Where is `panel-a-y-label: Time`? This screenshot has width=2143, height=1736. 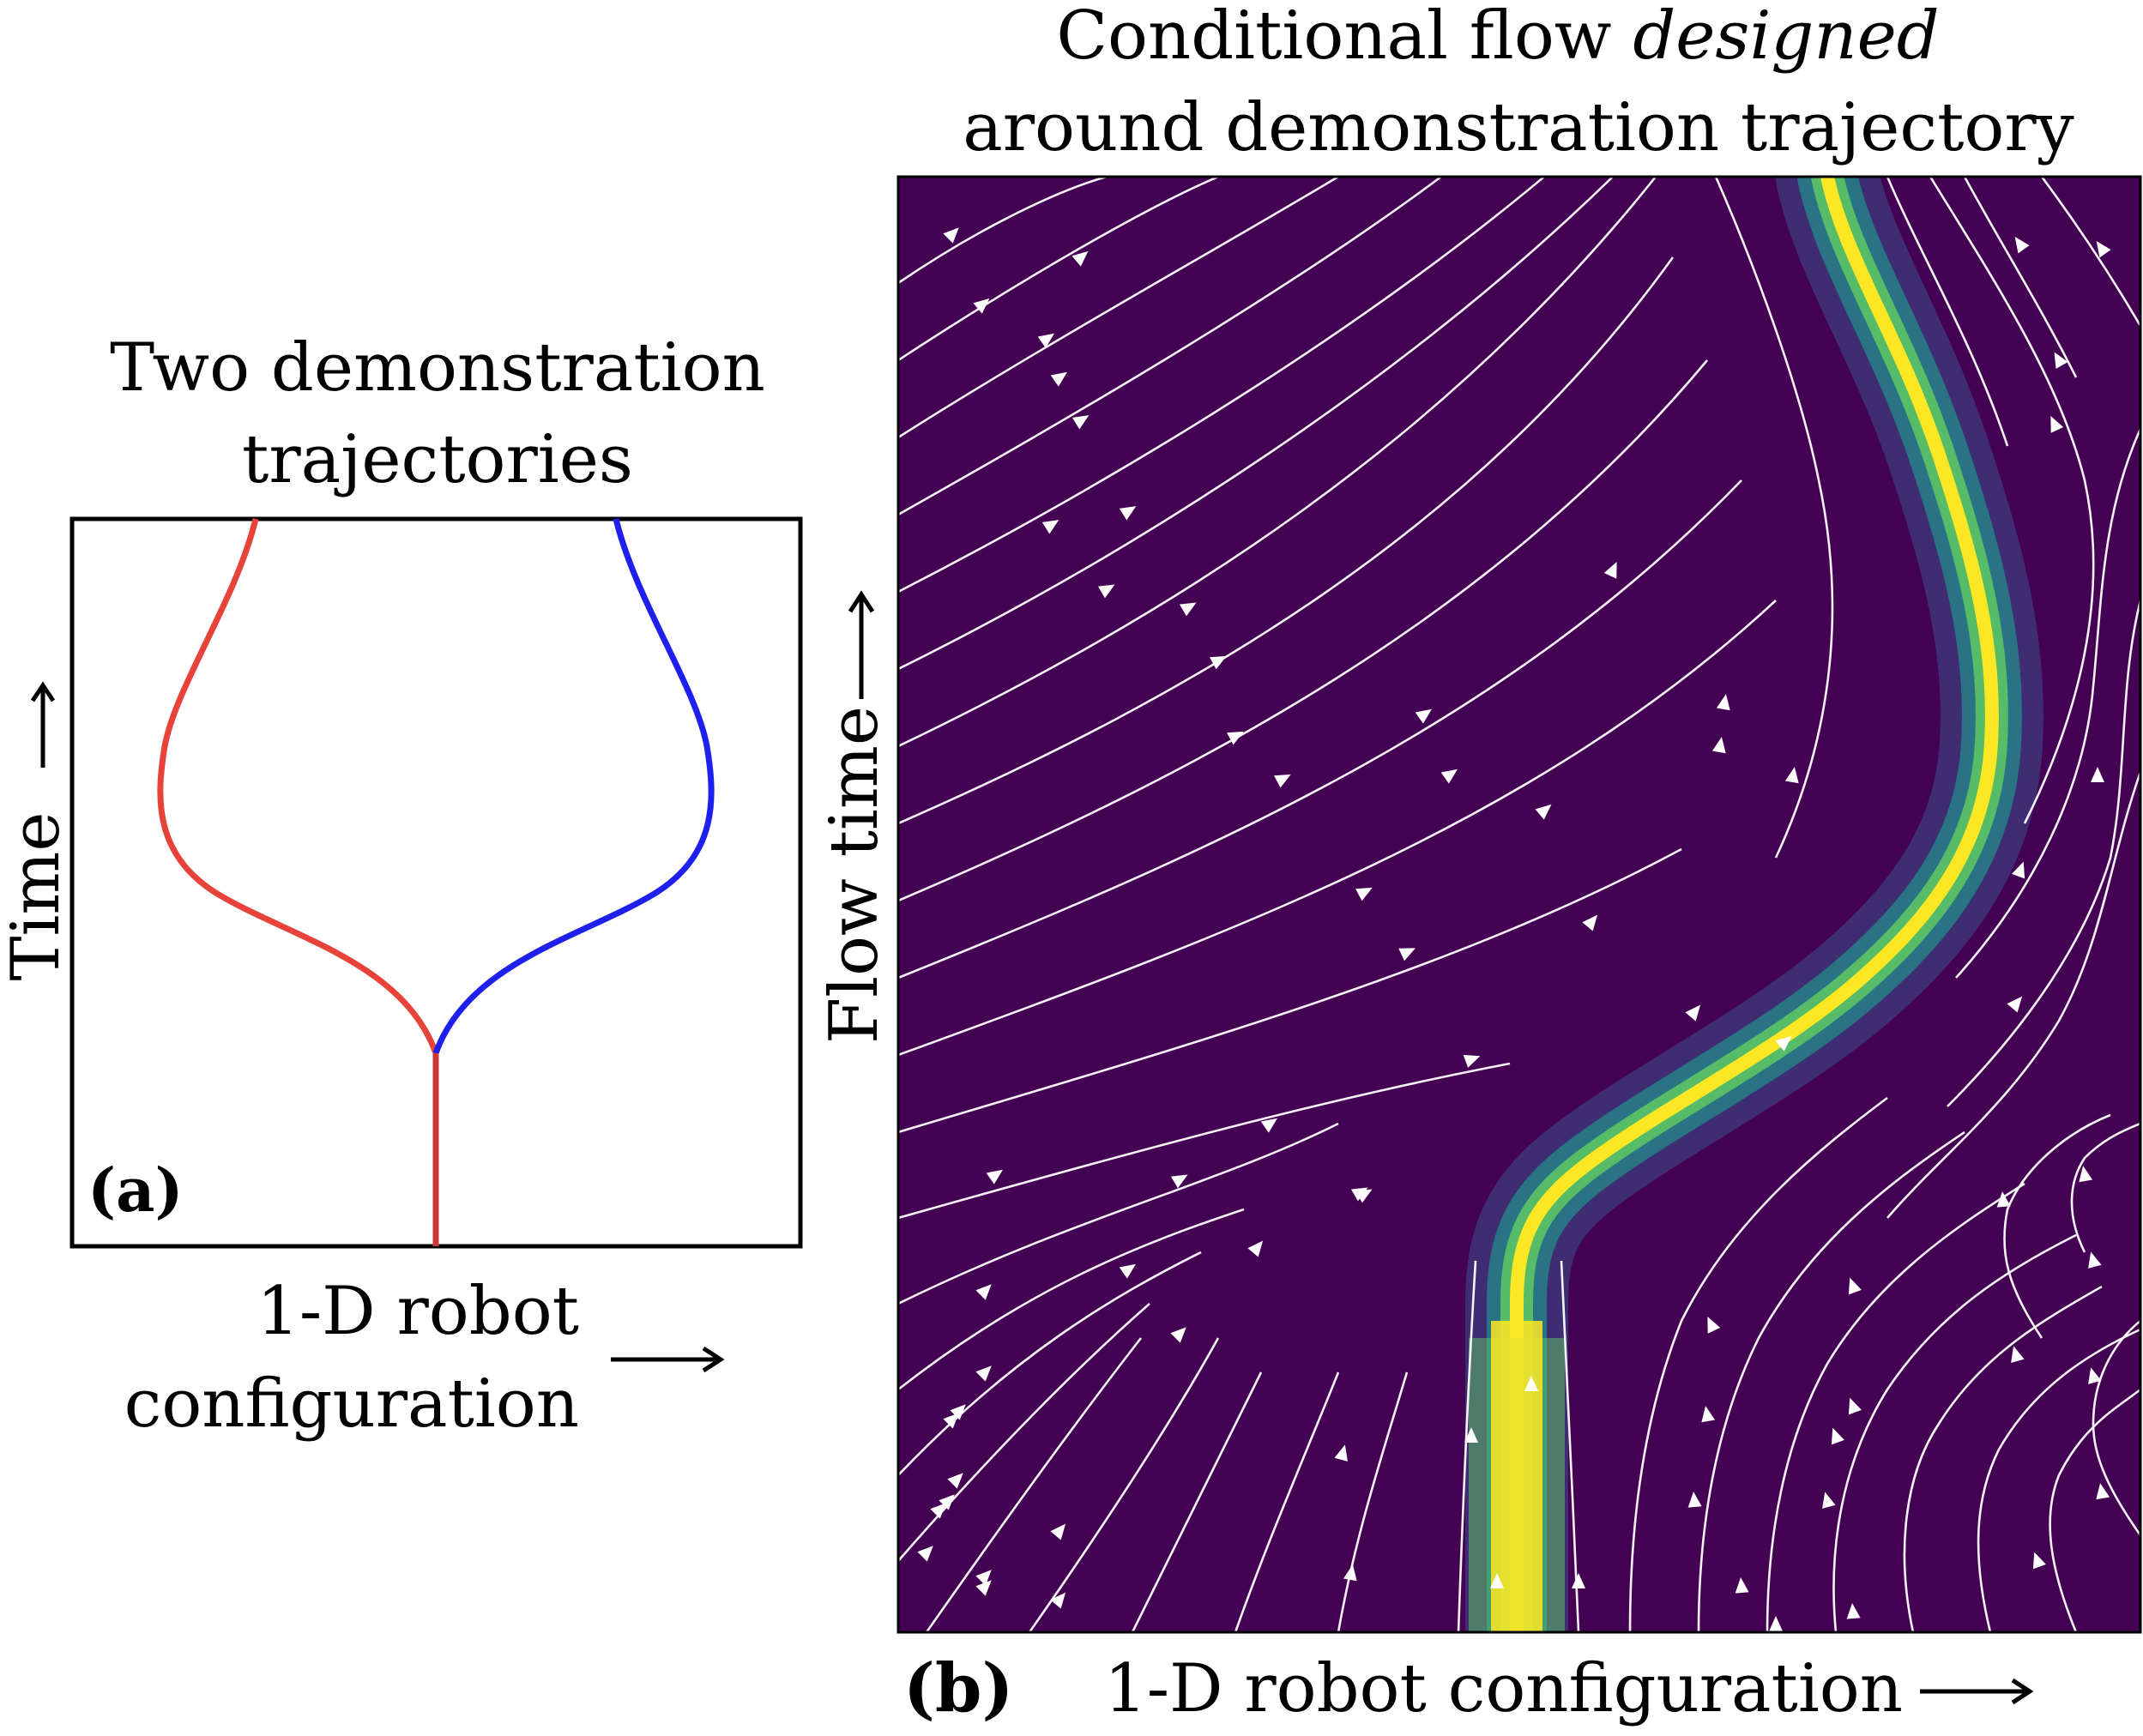
panel-a-y-label: Time is located at coordinates (37, 896).